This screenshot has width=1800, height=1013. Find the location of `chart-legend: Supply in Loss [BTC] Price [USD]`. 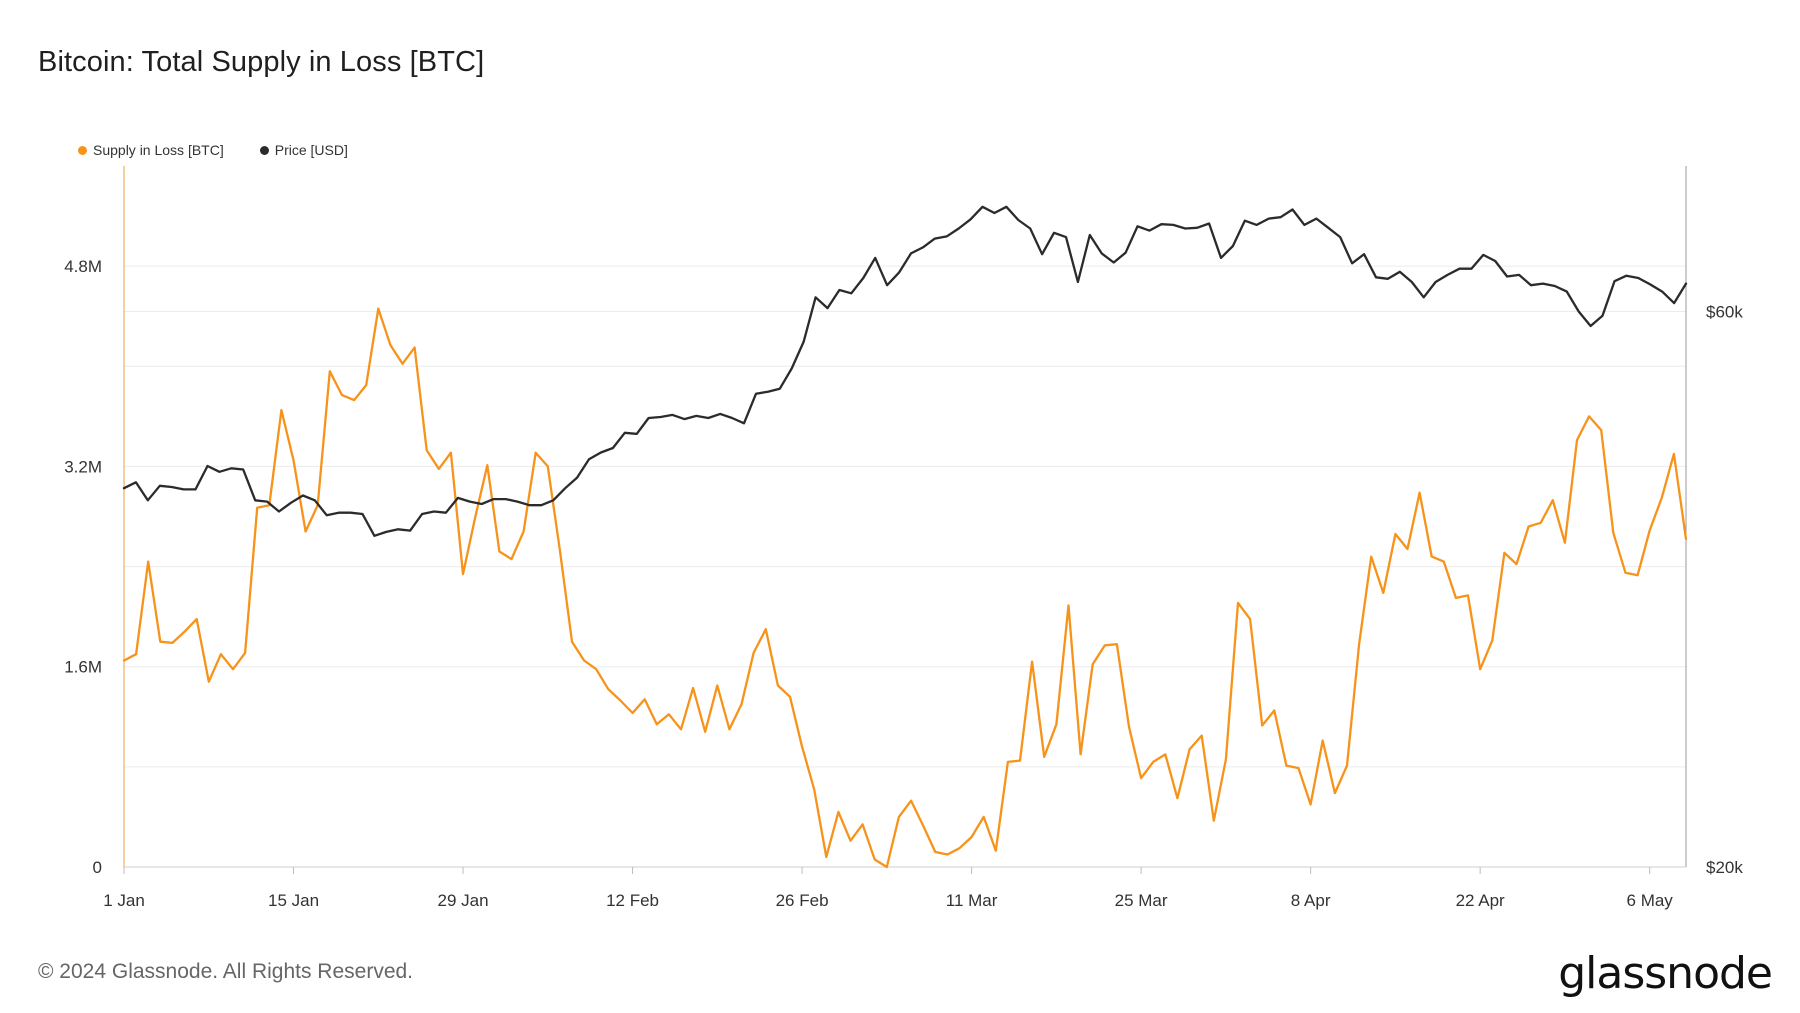

chart-legend: Supply in Loss [BTC] Price [USD] is located at coordinates (213, 150).